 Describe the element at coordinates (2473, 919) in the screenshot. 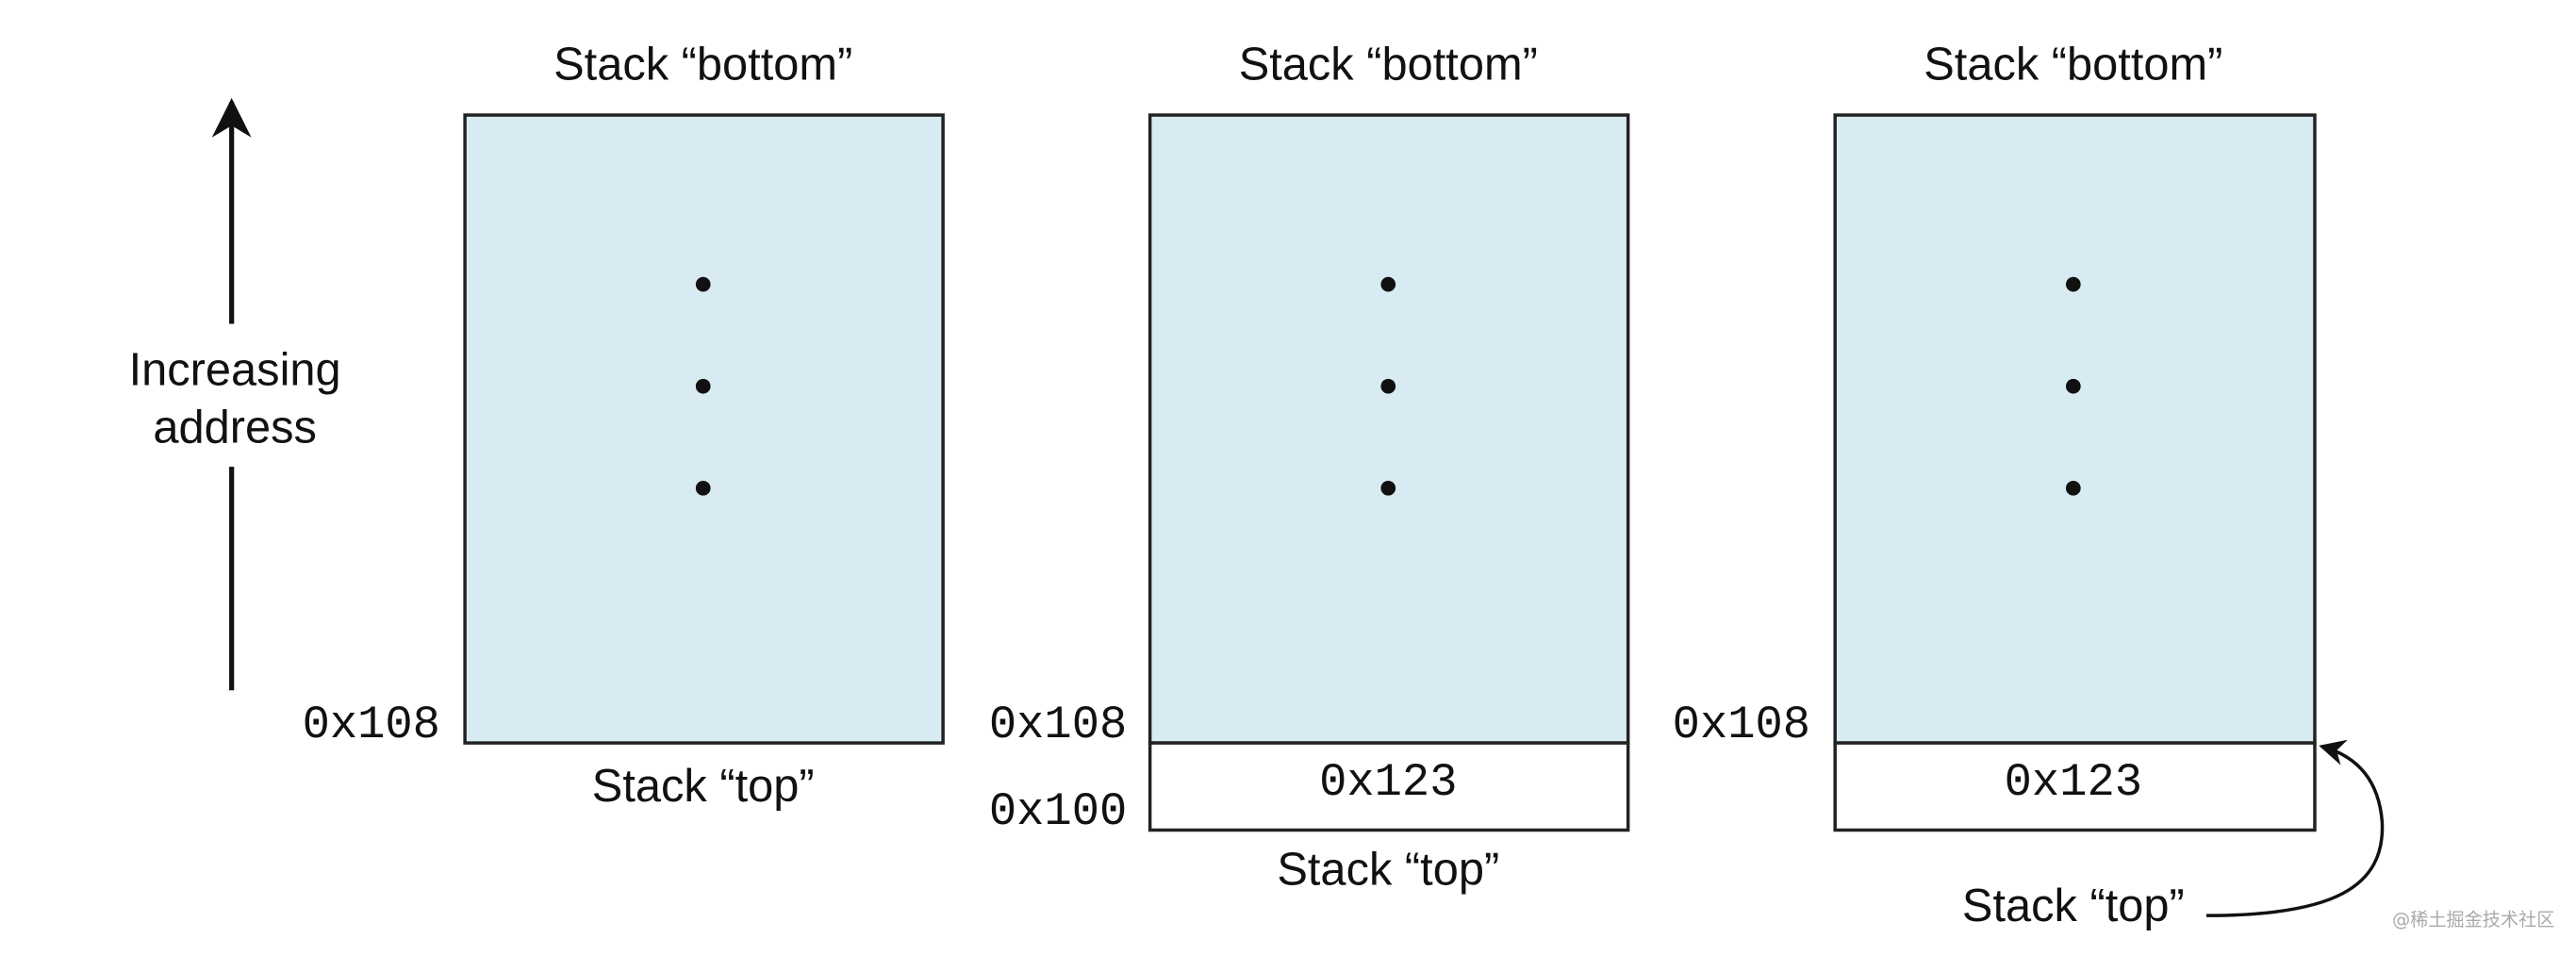

I see `watermark: @稀土掘金技术社区` at that location.